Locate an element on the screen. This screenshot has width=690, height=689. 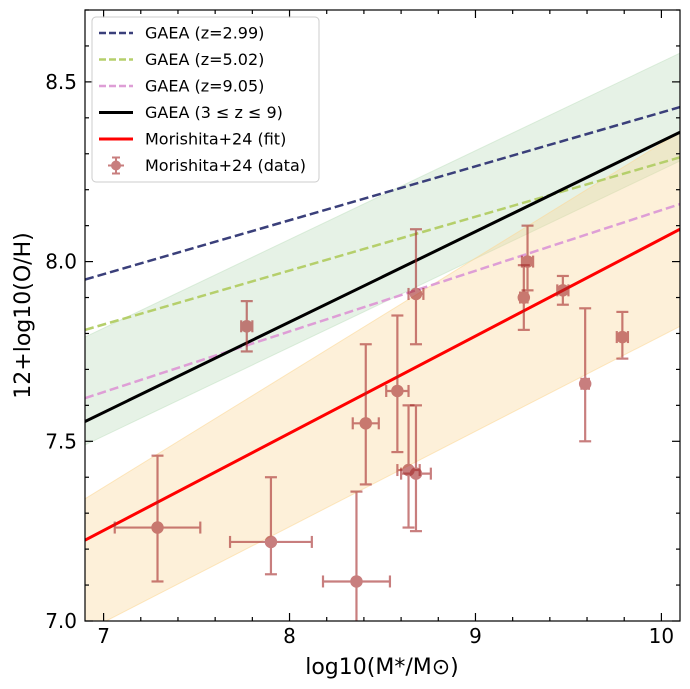
x-tick-label: 7 is located at coordinates (103, 636).